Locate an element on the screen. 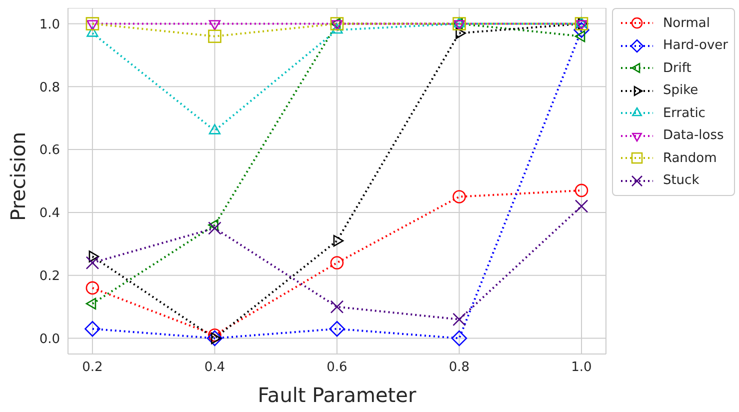 This screenshot has height=412, width=739. legend-label: Drift is located at coordinates (677, 68).